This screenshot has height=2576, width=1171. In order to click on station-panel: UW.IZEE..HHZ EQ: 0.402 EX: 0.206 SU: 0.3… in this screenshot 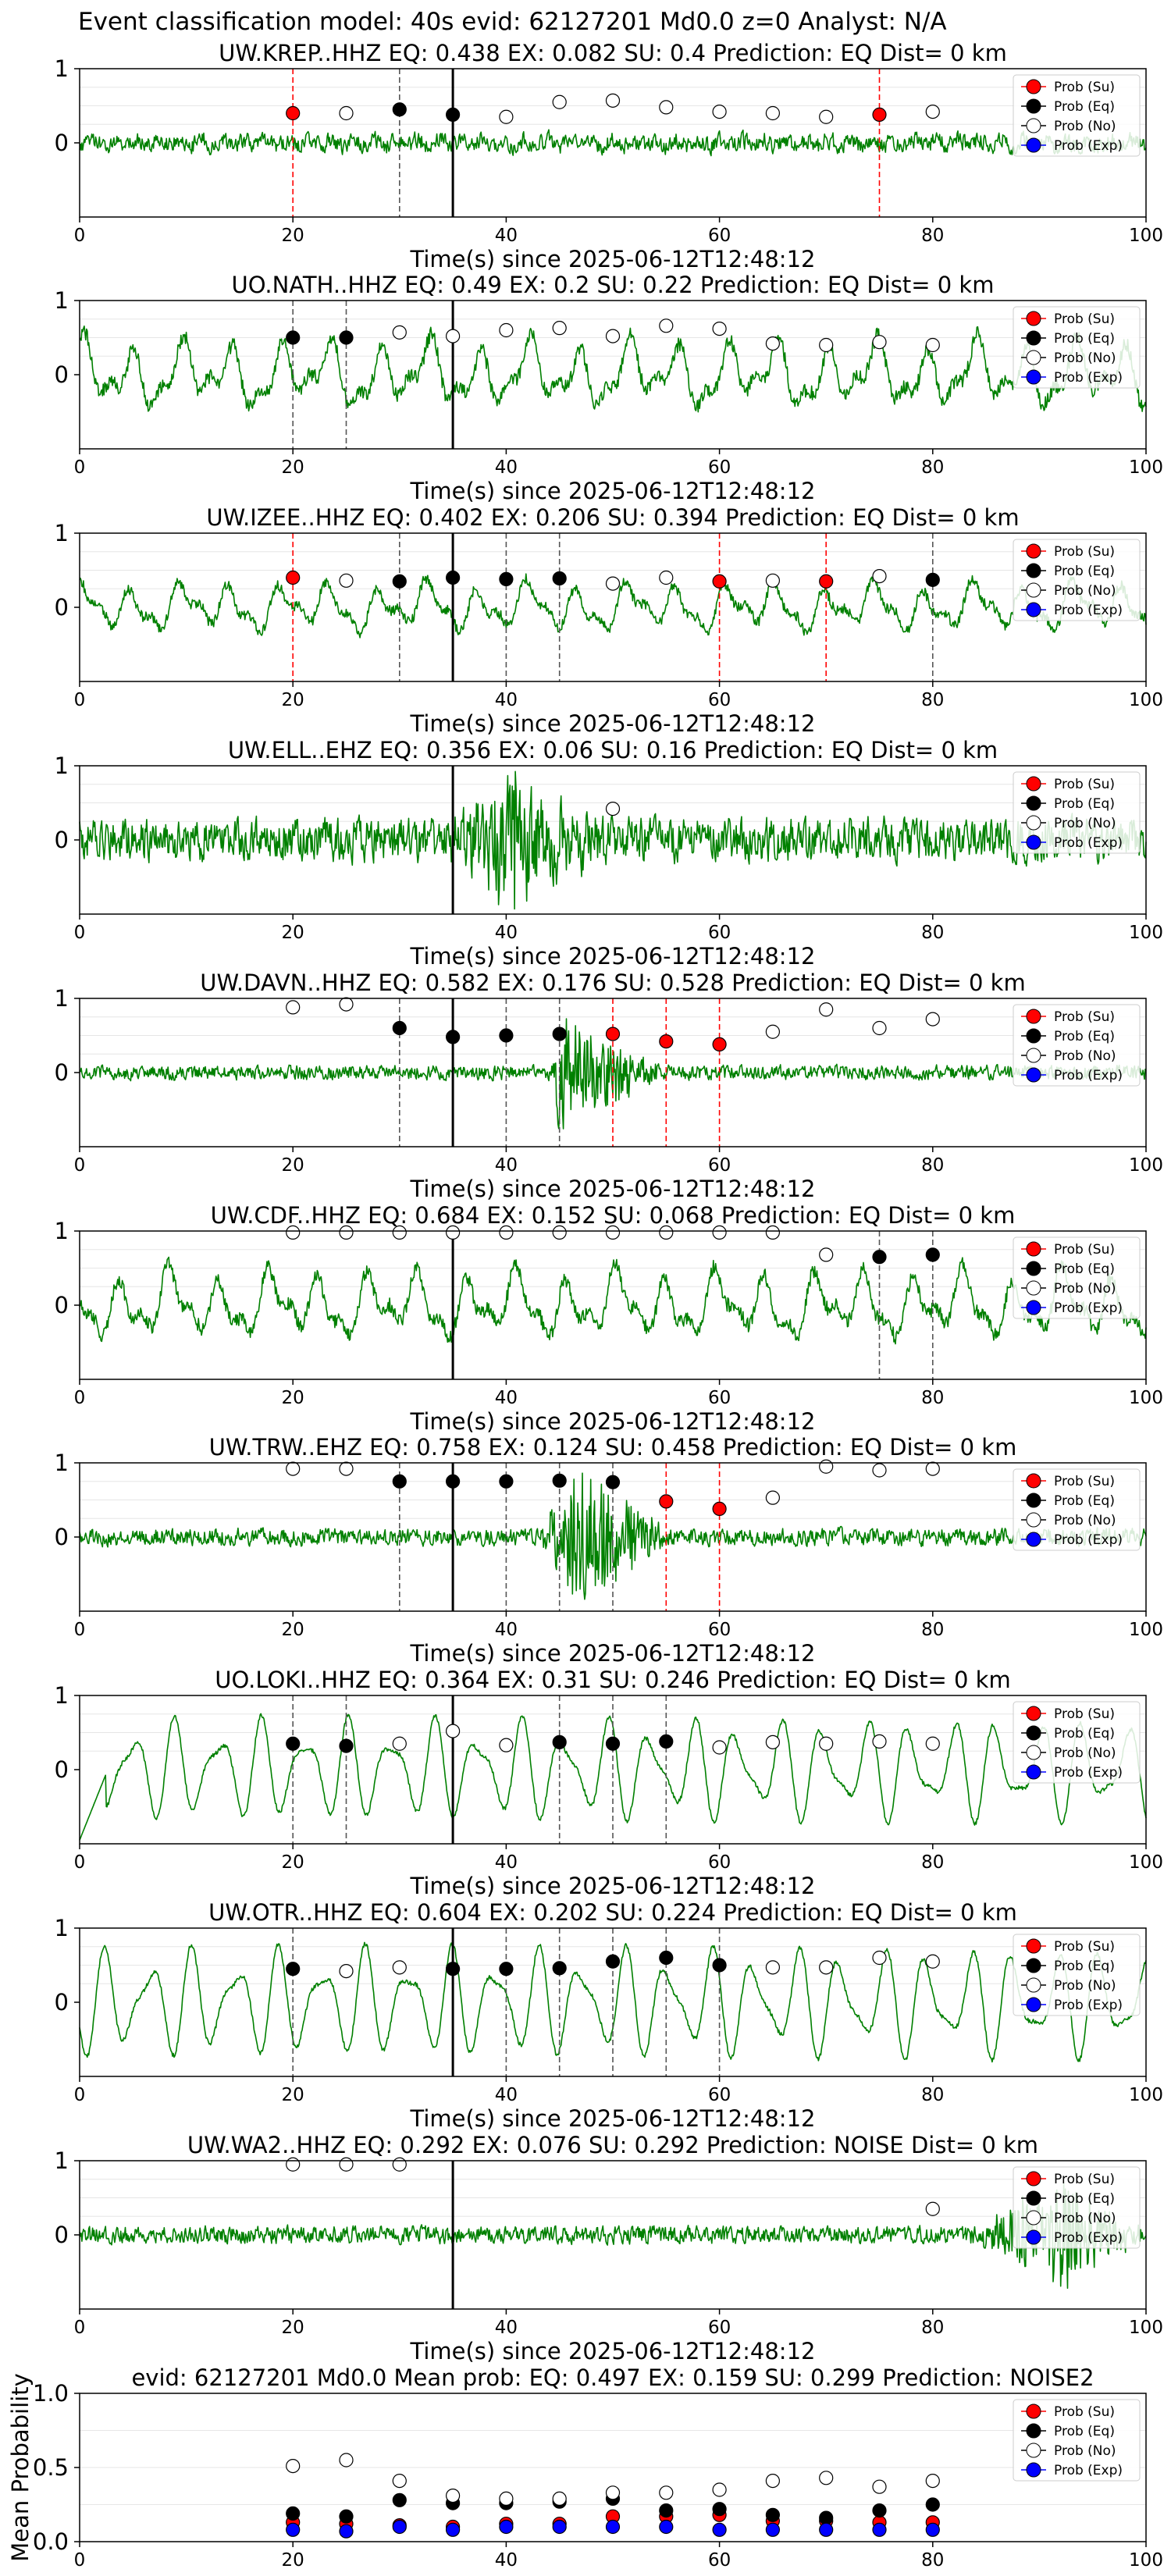, I will do `click(609, 620)`.